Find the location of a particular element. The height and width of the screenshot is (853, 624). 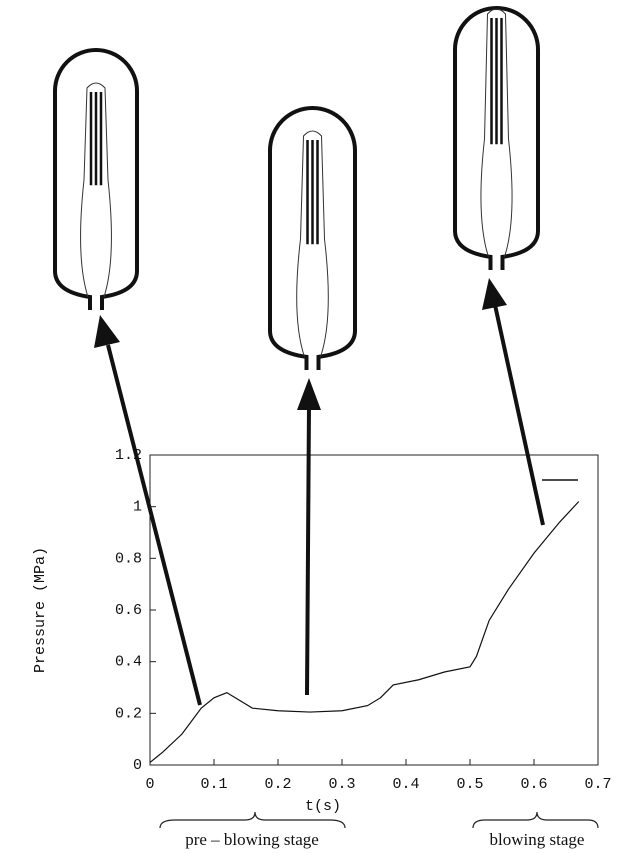

y-tick-label: 0.2 is located at coordinates (128, 713).